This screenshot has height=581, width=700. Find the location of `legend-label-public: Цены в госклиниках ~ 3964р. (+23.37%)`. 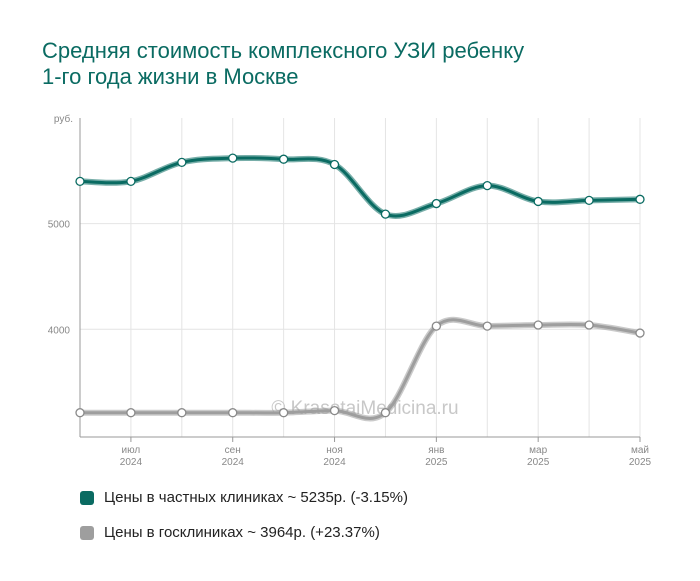

legend-label-public: Цены в госклиниках ~ 3964р. (+23.37%) is located at coordinates (242, 532).